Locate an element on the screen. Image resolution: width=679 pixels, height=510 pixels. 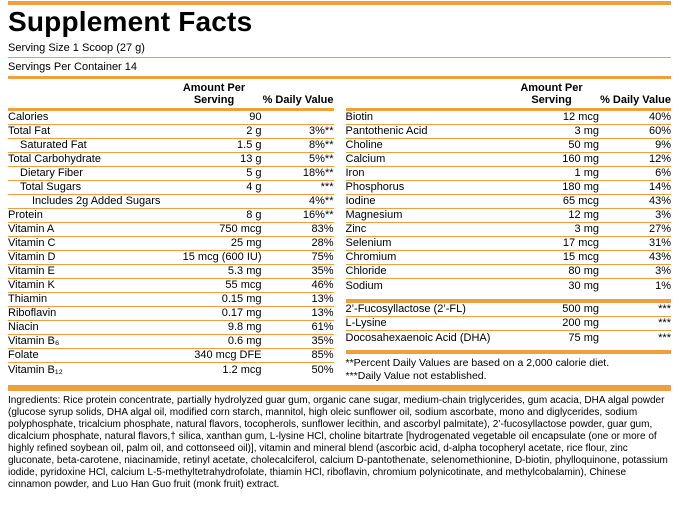
nutrient-name: Sodium is located at coordinates (364, 285).